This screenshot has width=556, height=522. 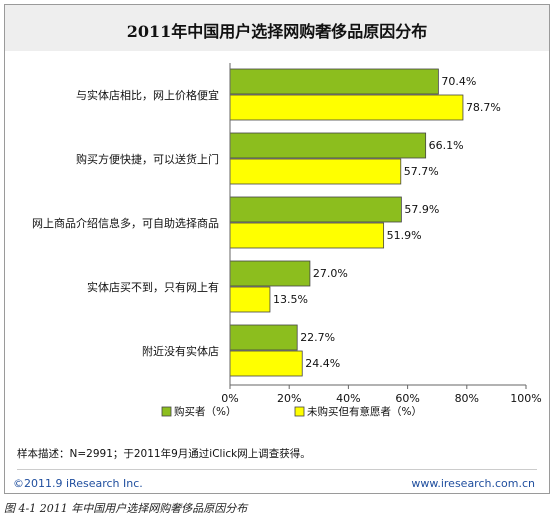 I want to click on value-label: 22.7%, so click(x=317, y=337).